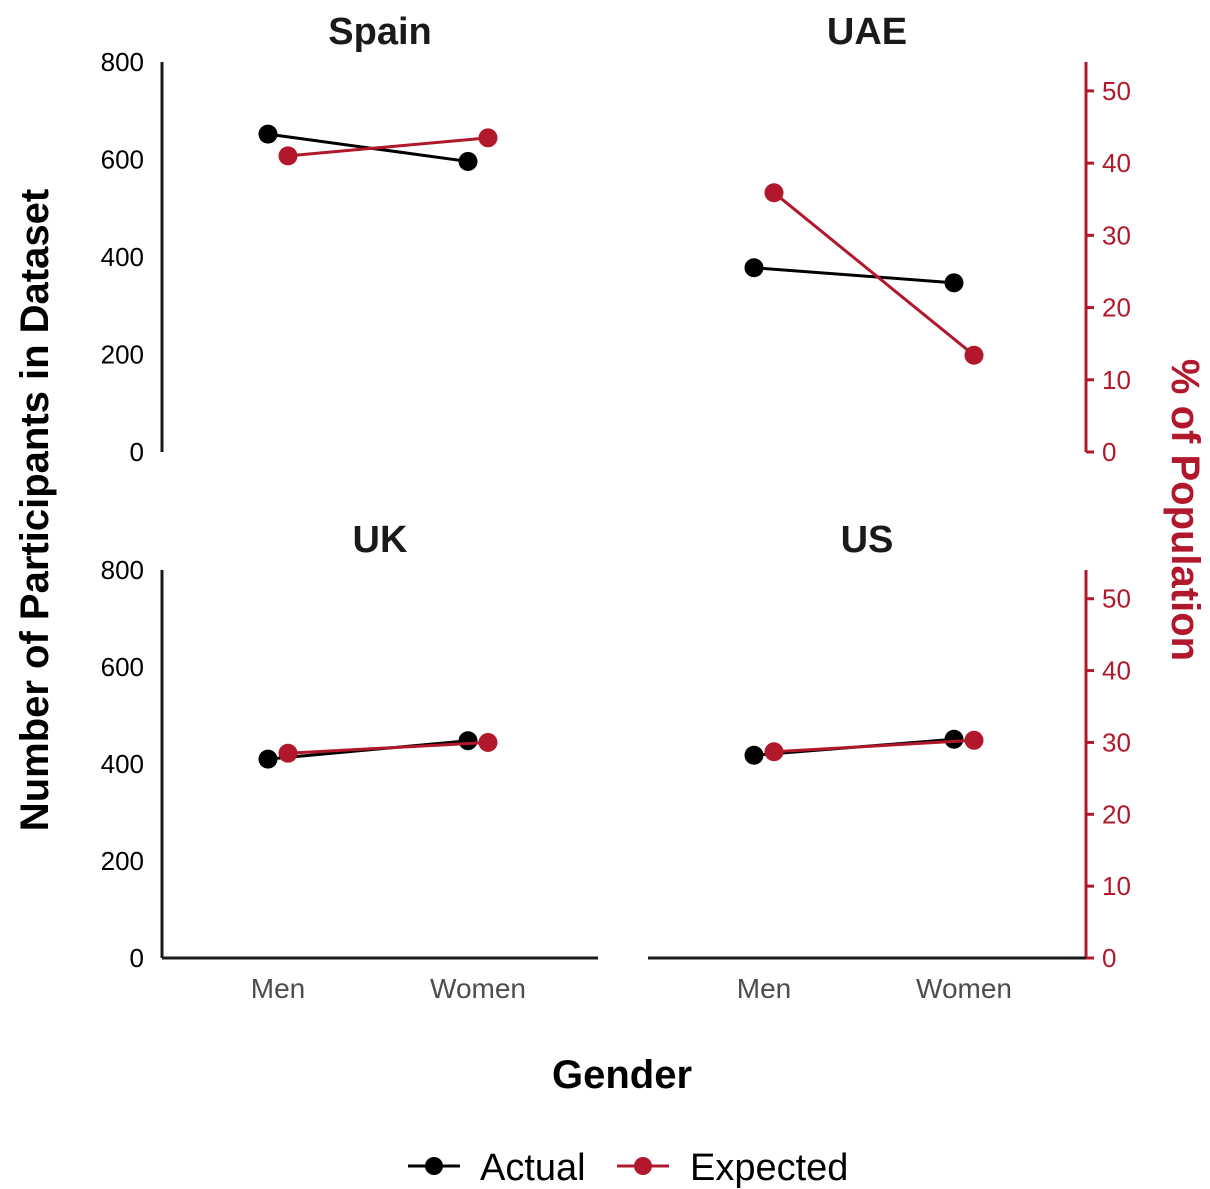 The width and height of the screenshot is (1210, 1189). I want to click on legend: Actual Expected, so click(628, 1168).